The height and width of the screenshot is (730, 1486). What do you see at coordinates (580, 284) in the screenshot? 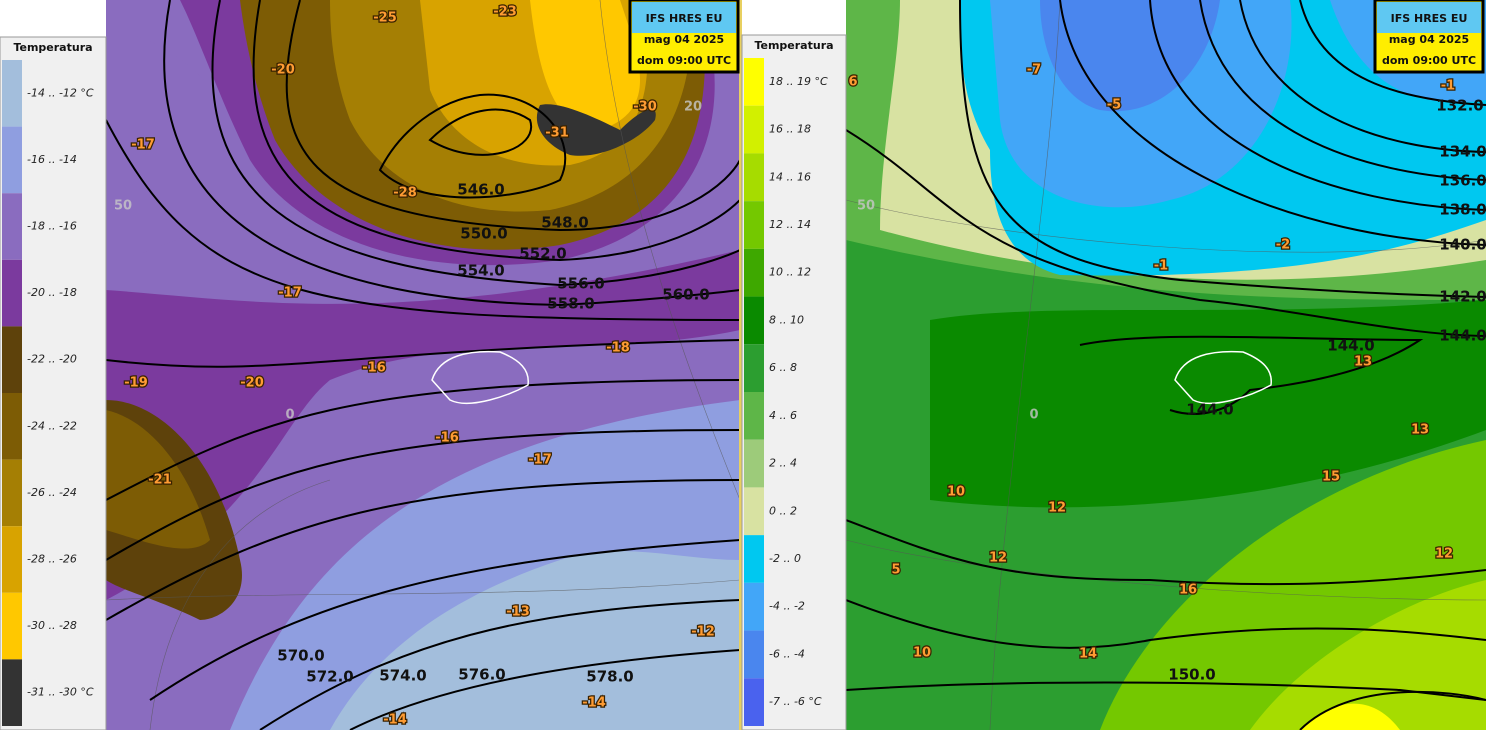
I see `contour-label: 556.0` at bounding box center [580, 284].